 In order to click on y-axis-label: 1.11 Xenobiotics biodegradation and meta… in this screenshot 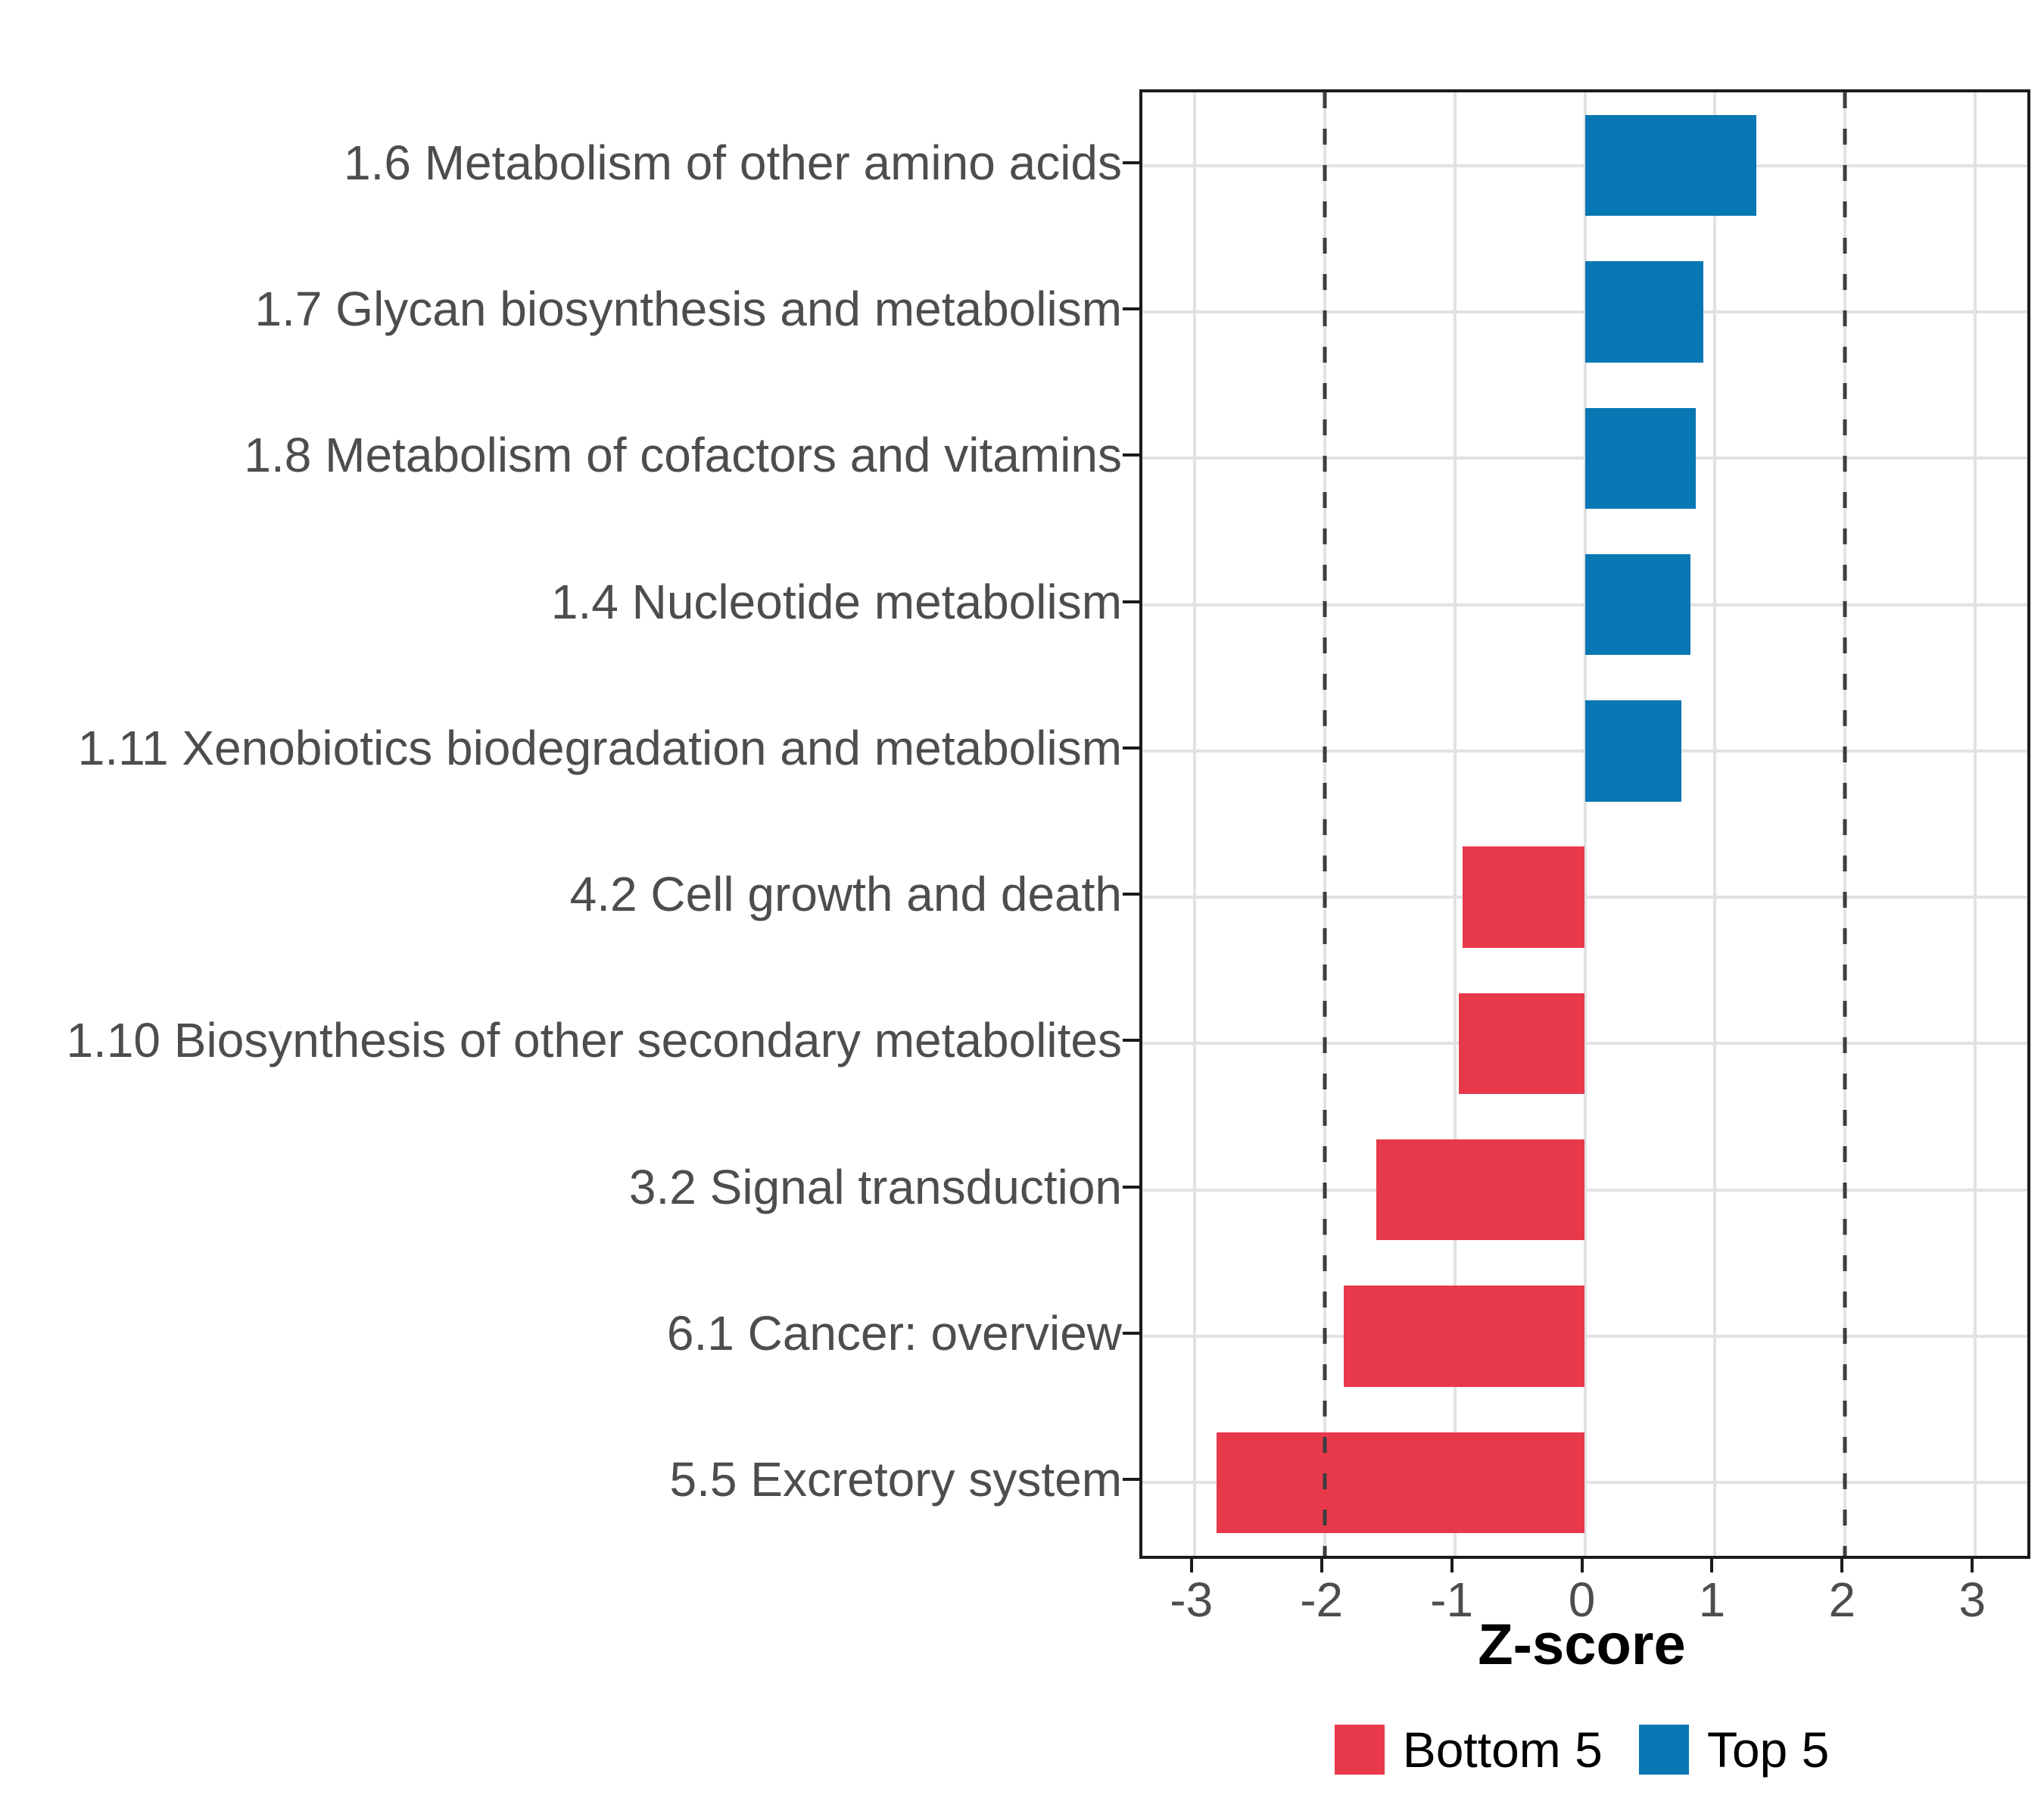, I will do `click(599, 747)`.